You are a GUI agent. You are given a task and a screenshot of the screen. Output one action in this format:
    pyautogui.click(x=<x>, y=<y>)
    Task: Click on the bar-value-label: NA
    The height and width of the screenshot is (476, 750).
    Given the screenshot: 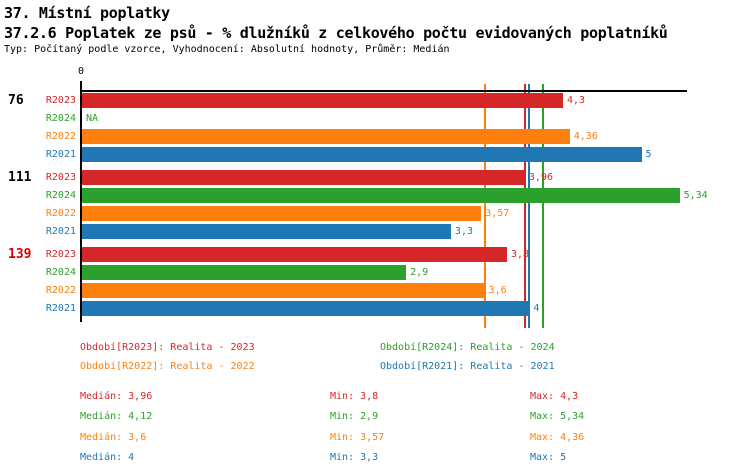 What is the action you would take?
    pyautogui.click(x=92, y=118)
    